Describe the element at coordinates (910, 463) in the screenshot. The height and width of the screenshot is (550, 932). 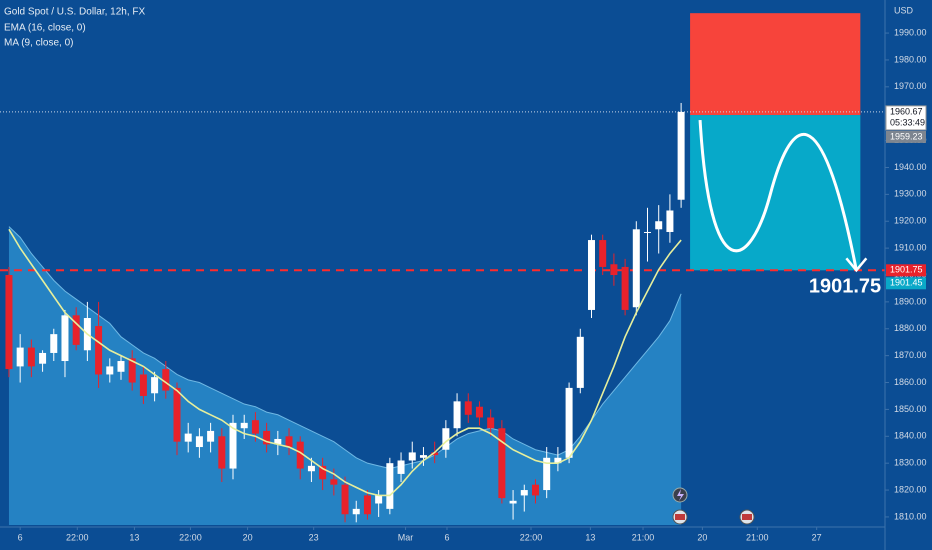
I see `y-tick-label: 1830.00` at that location.